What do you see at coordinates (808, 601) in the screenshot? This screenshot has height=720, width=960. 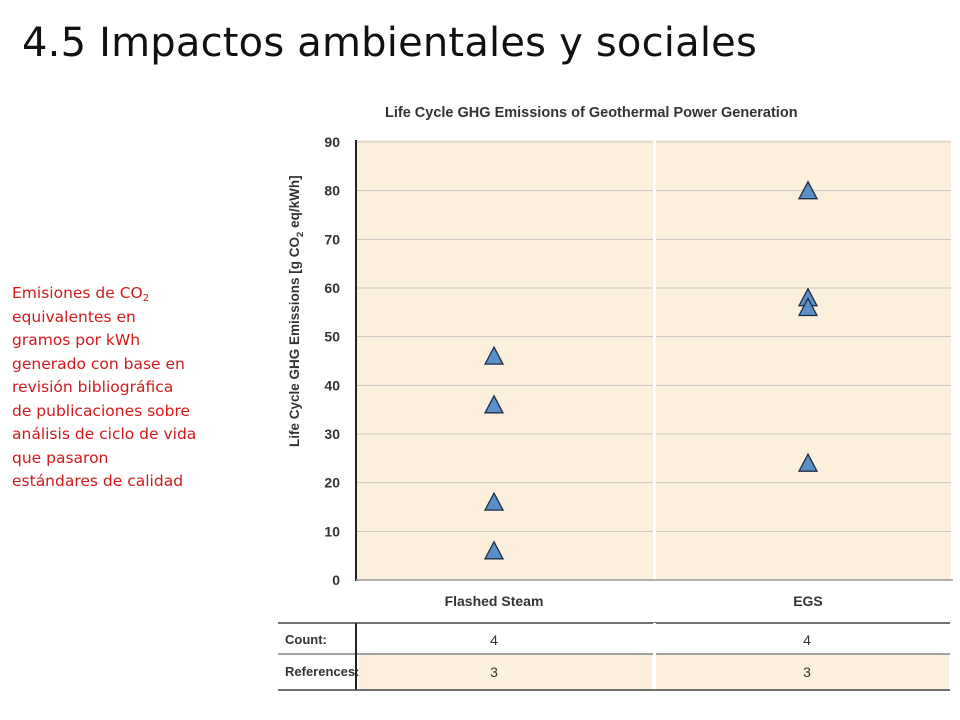 I see `category-label: EGS` at bounding box center [808, 601].